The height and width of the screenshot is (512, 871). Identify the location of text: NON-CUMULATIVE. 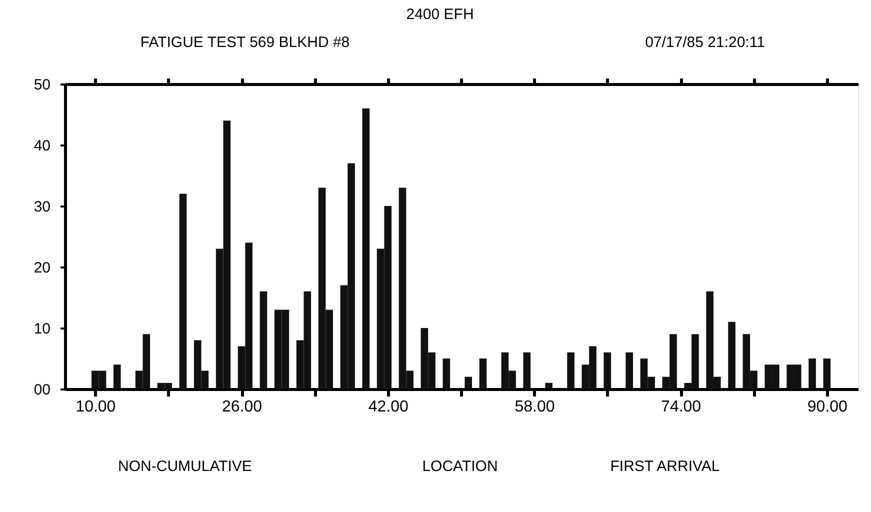
(185, 466).